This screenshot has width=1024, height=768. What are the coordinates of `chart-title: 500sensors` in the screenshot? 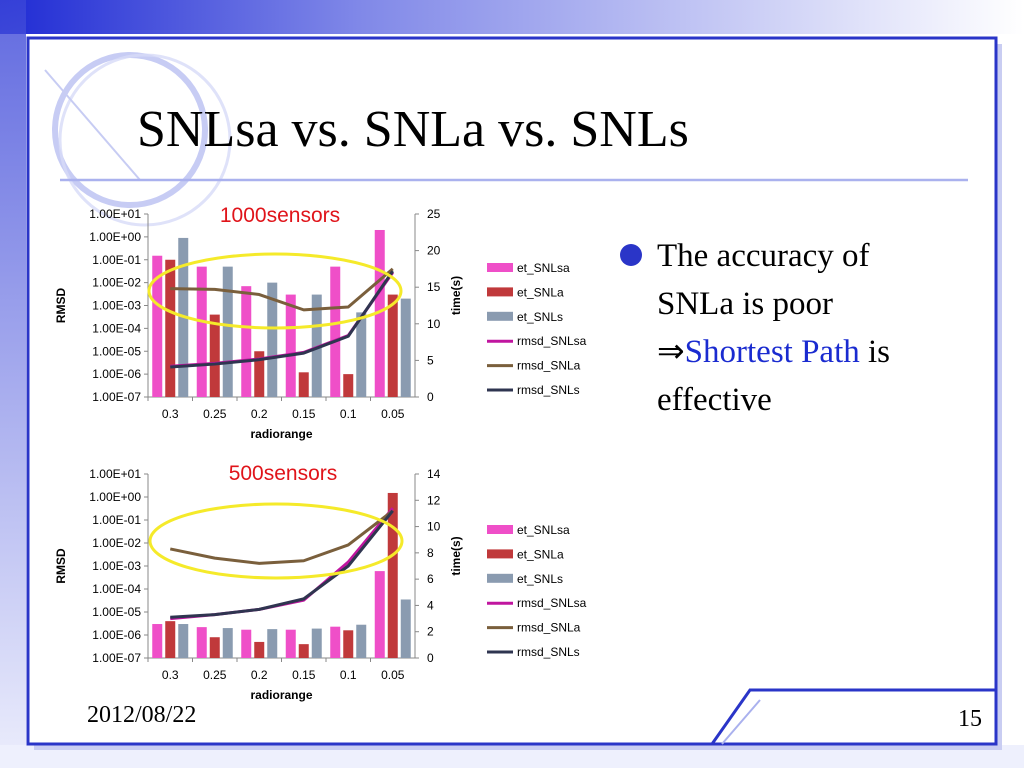 It's located at (283, 473).